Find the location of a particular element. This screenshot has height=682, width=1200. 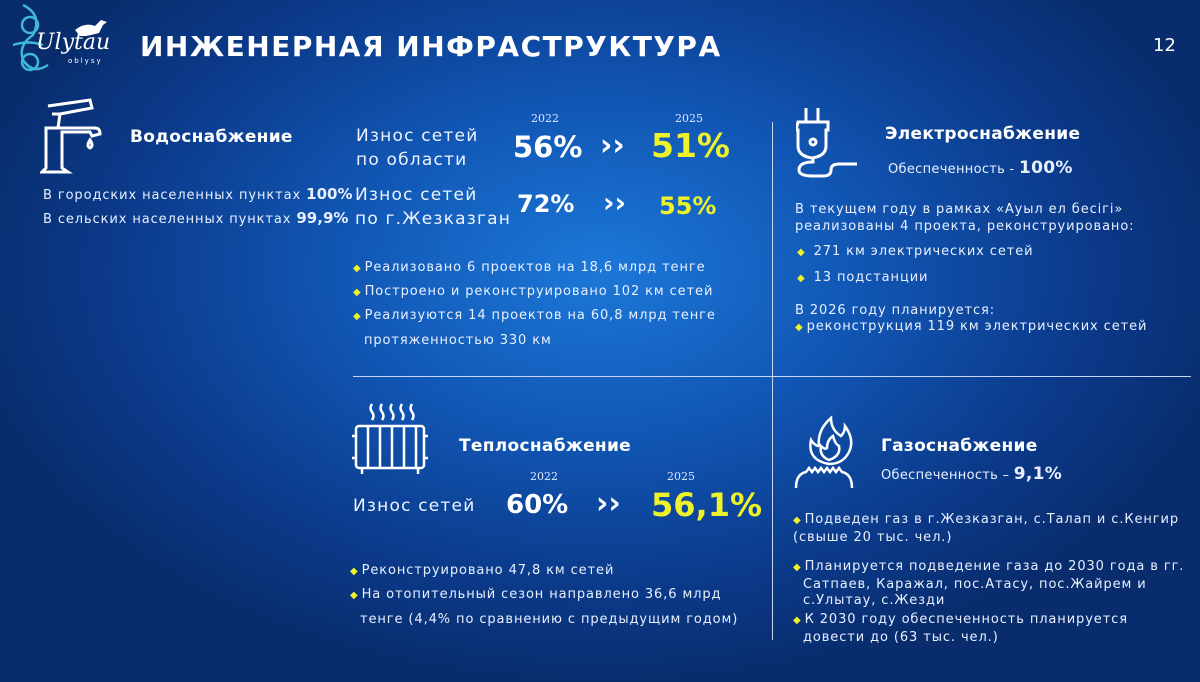

bullet-text: К 2030 году обеспеченность планируется is located at coordinates (966, 619).